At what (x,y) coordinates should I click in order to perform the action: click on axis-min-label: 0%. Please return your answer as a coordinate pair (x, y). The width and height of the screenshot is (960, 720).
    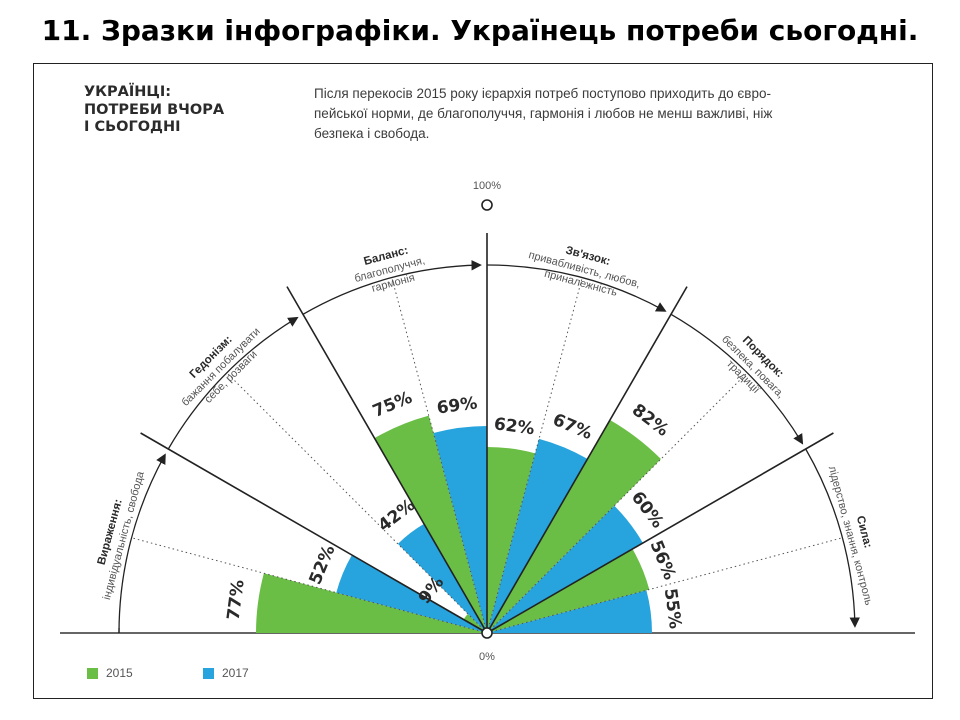
    Looking at the image, I should click on (487, 657).